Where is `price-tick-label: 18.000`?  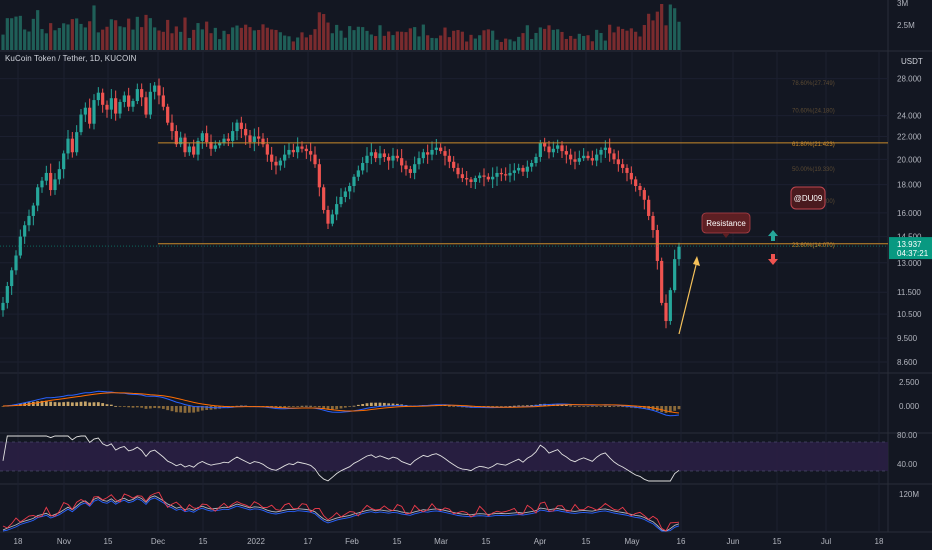
price-tick-label: 18.000 is located at coordinates (909, 185).